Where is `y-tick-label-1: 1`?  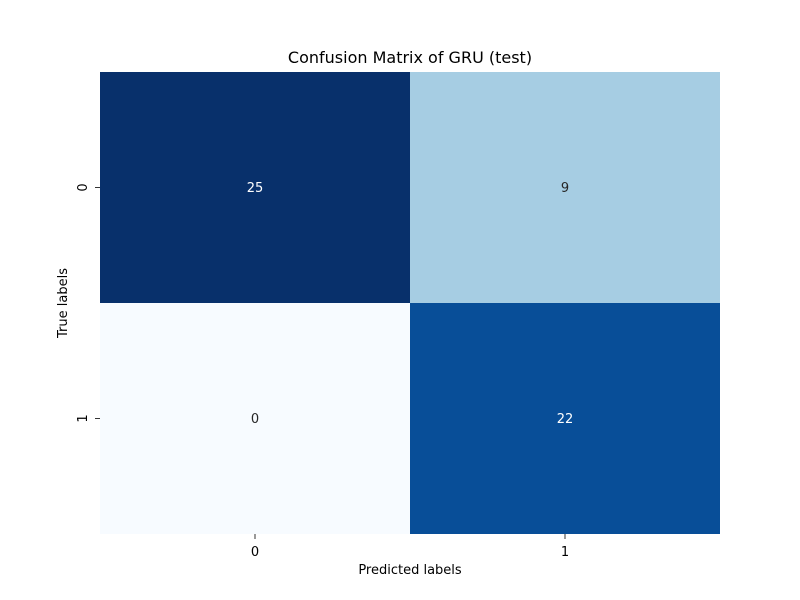
y-tick-label-1: 1 is located at coordinates (83, 418).